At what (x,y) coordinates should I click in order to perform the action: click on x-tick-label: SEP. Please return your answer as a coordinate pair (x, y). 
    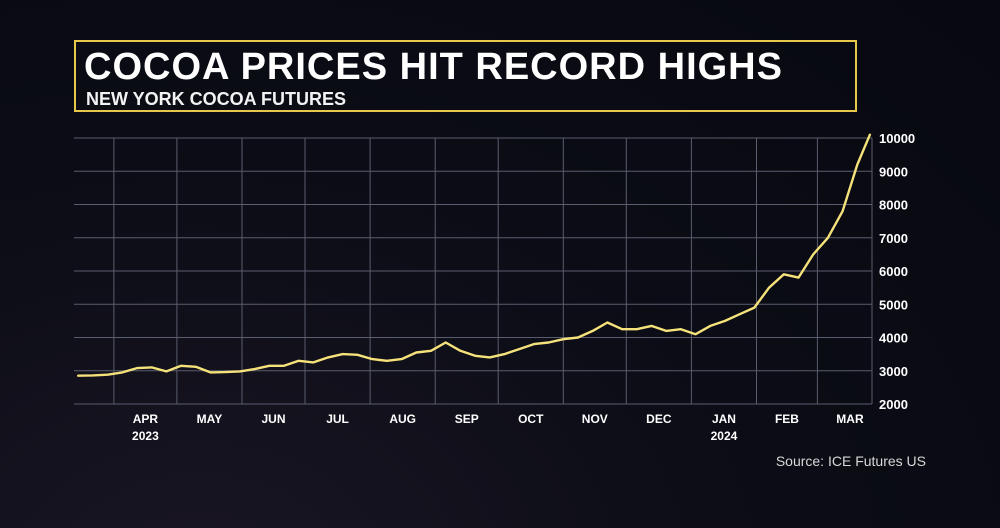
    Looking at the image, I should click on (467, 419).